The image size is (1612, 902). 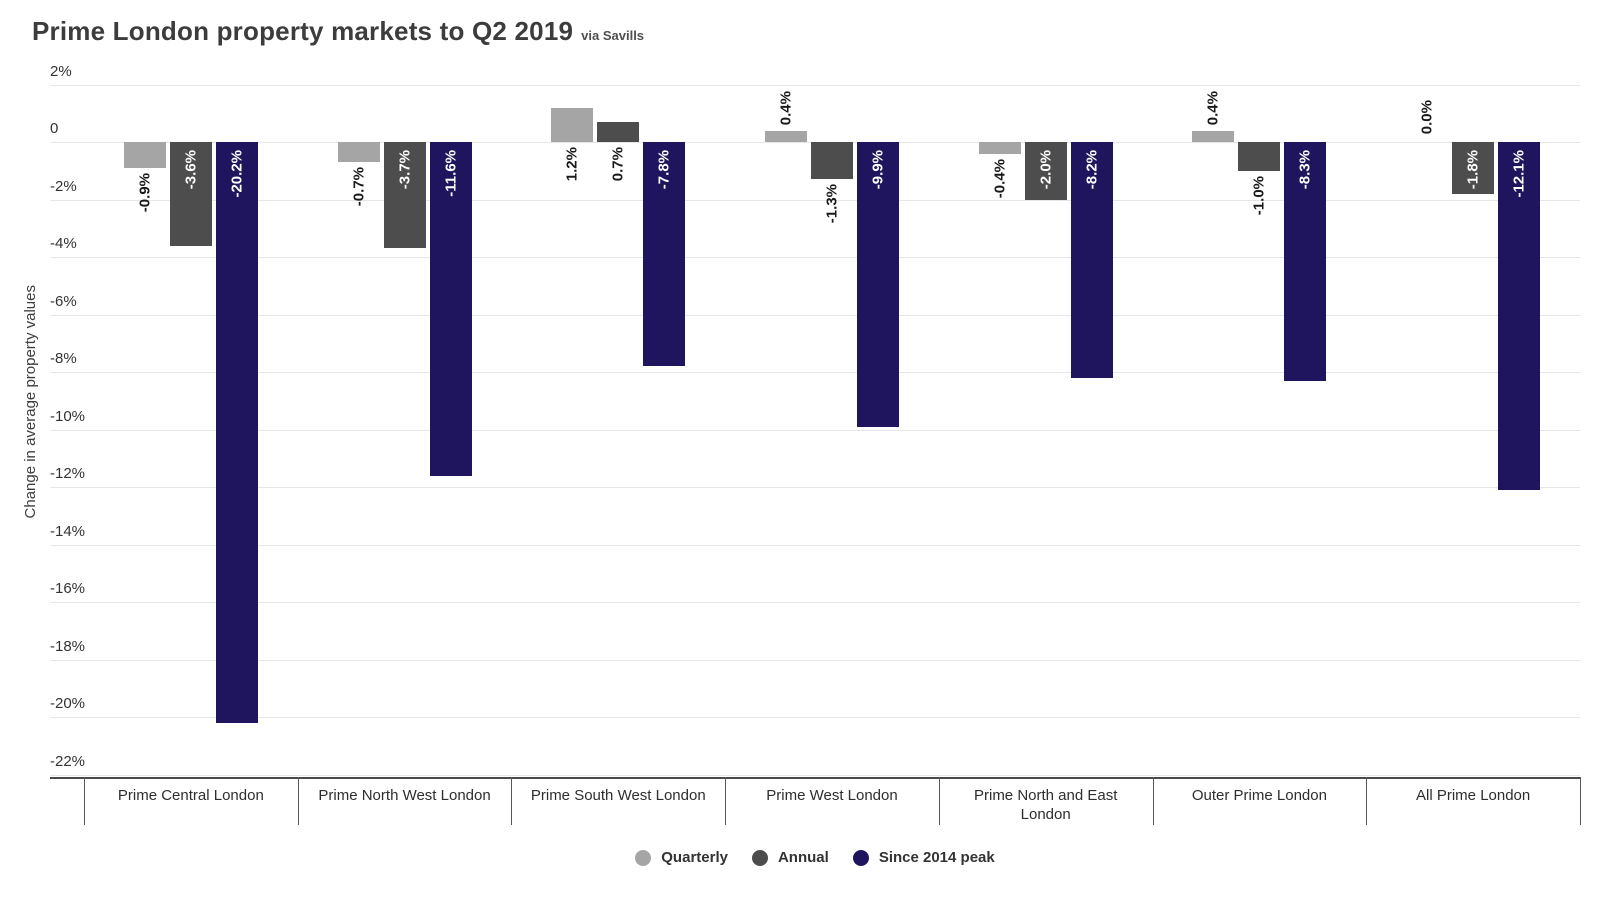 What do you see at coordinates (61, 71) in the screenshot?
I see `y-tick-label: 2%` at bounding box center [61, 71].